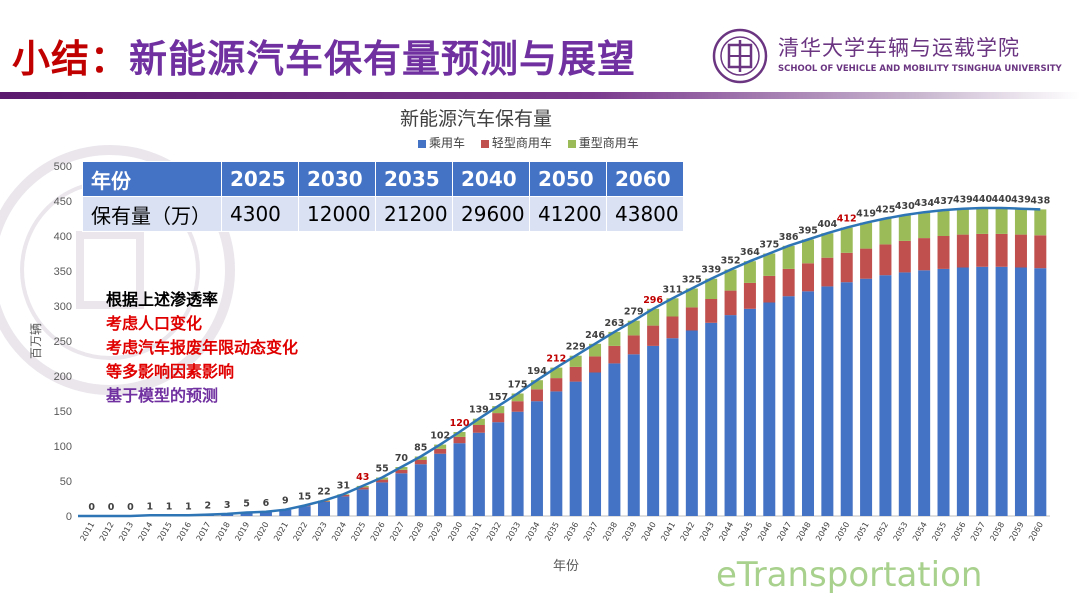 The height and width of the screenshot is (607, 1080). What do you see at coordinates (165, 532) in the screenshot?
I see `x-tick-label: 2015` at bounding box center [165, 532].